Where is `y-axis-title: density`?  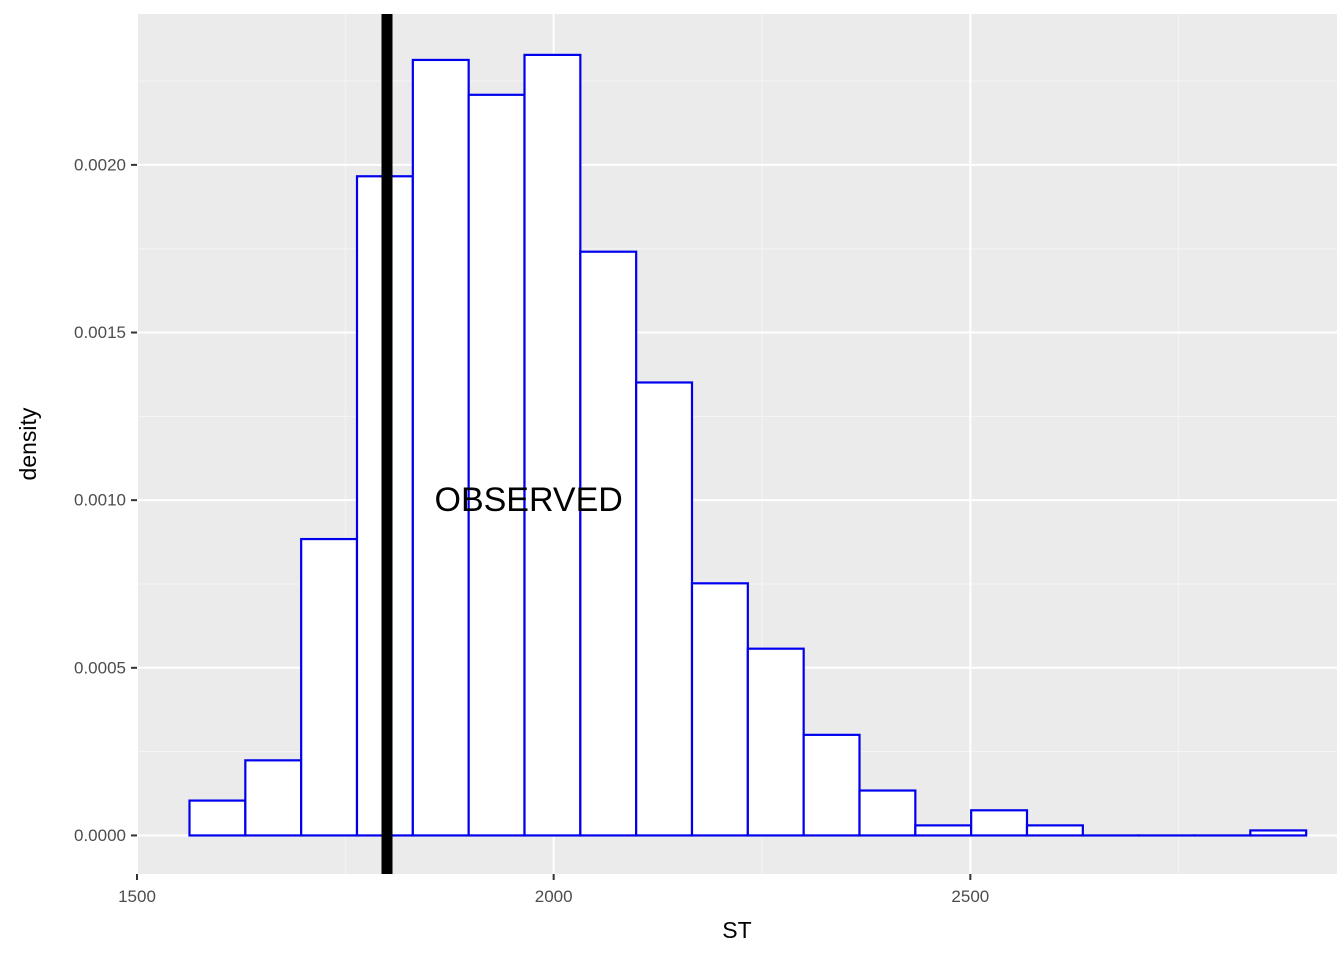
y-axis-title: density is located at coordinates (28, 443).